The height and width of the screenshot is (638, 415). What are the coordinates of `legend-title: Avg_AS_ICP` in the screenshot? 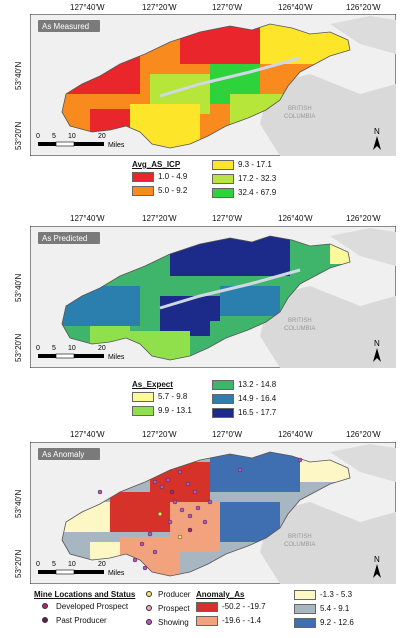 It's located at (156, 164).